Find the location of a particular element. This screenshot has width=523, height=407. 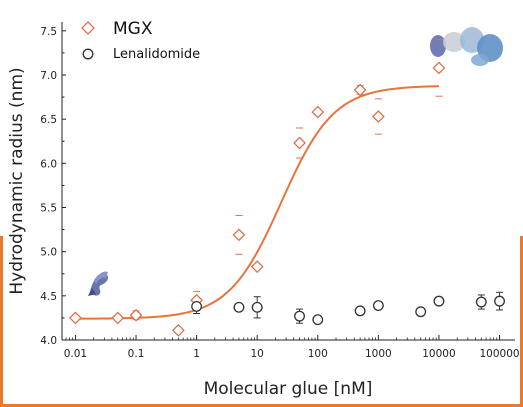

y-tick-label: 7.0 is located at coordinates (48, 76).